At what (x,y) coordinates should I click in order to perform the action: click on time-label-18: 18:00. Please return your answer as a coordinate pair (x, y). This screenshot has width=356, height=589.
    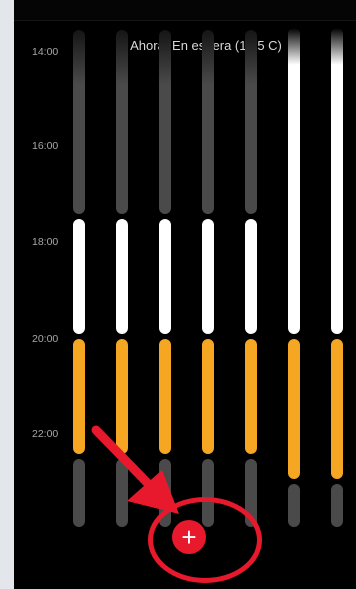
    Looking at the image, I should click on (45, 242).